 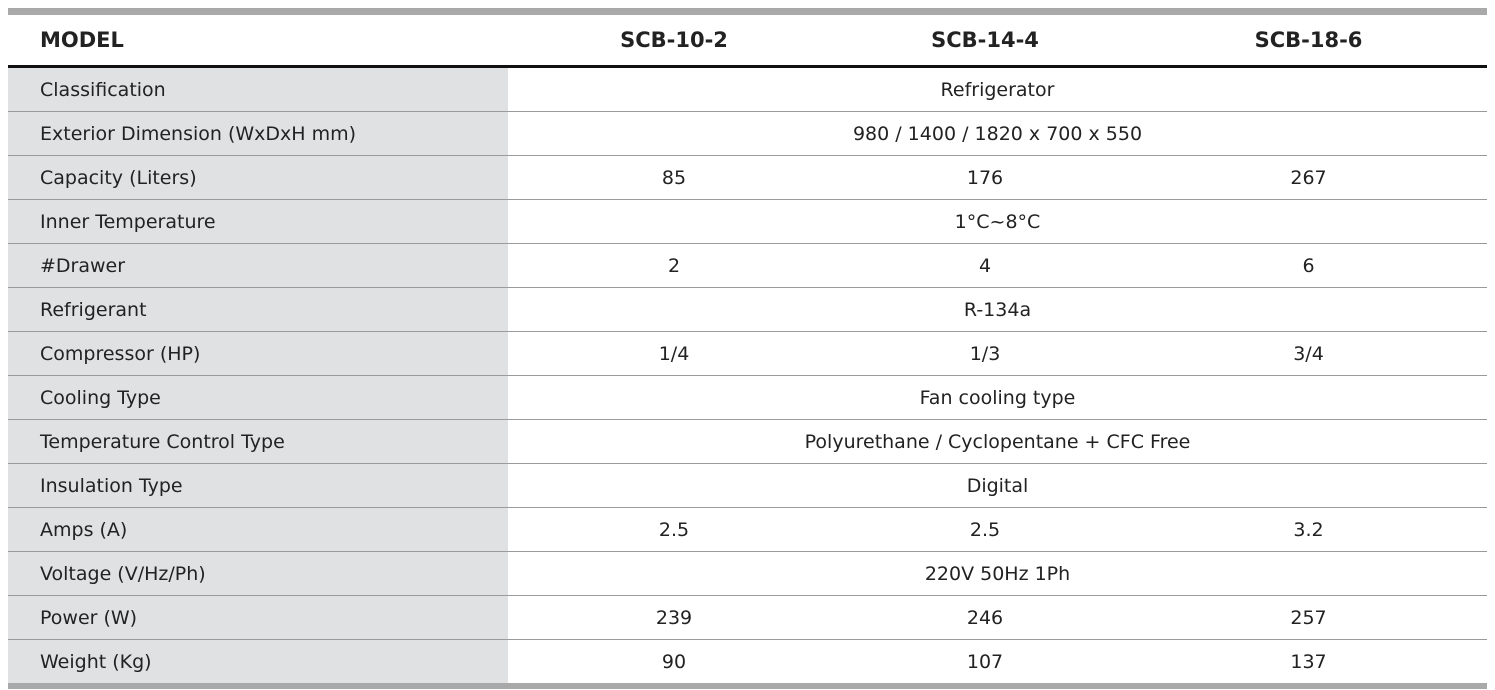 I want to click on spec-label: #Drawer, so click(x=258, y=265).